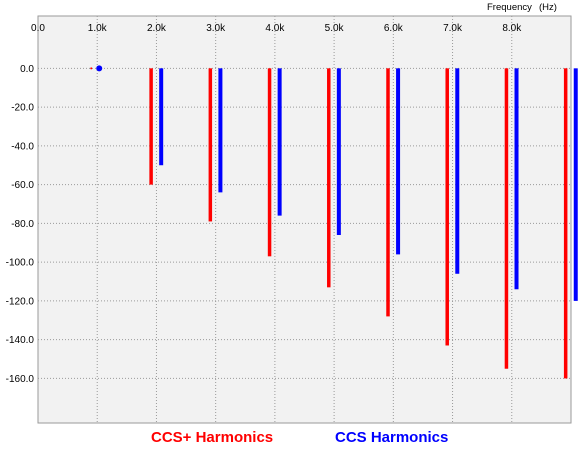  What do you see at coordinates (91, 68) in the screenshot?
I see `fundamental-marker-red` at bounding box center [91, 68].